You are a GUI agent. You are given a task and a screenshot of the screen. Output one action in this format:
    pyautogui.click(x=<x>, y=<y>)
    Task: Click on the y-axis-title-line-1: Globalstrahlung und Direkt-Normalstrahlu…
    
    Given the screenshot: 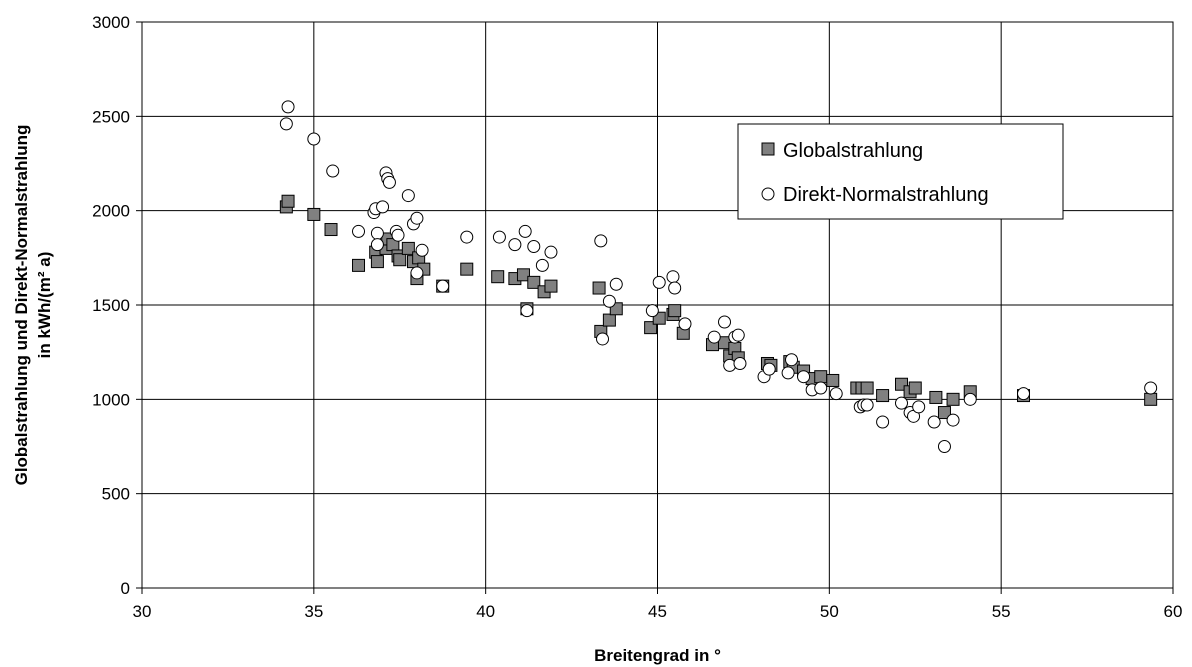 What is the action you would take?
    pyautogui.click(x=21, y=305)
    